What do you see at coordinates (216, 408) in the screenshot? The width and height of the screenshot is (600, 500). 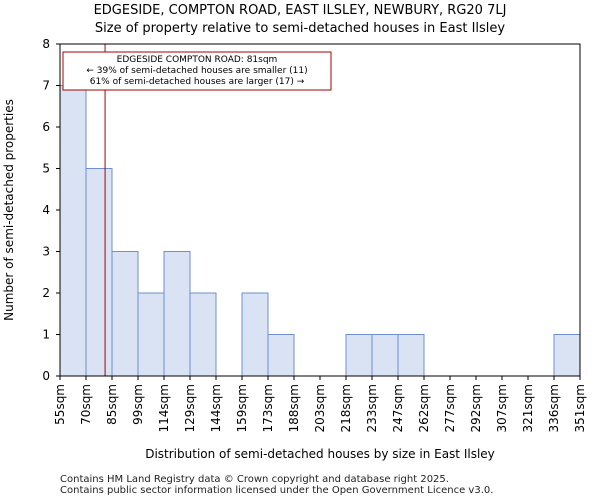 I see `x-tick-label: 144sqm` at bounding box center [216, 408].